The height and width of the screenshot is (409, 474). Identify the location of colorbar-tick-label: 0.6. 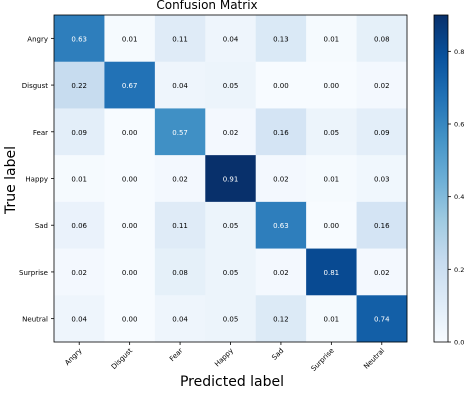
(459, 125).